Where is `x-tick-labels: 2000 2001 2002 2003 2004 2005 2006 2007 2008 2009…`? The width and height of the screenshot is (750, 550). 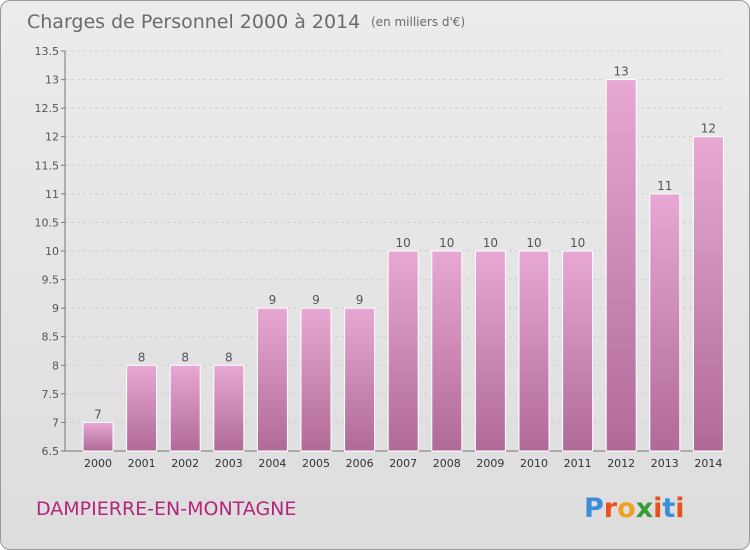 x-tick-labels: 2000 2001 2002 2003 2004 2005 2006 2007 2008 2009… is located at coordinates (403, 463).